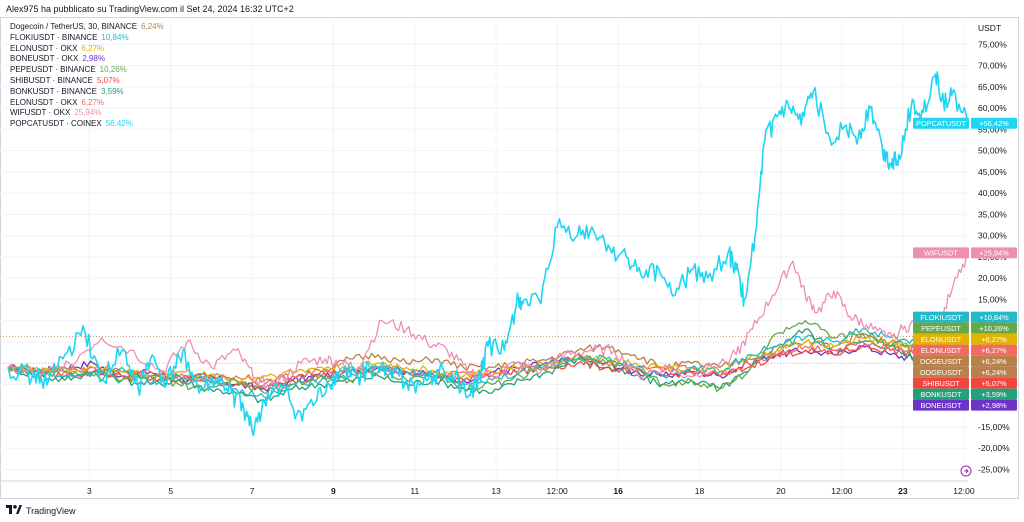 The height and width of the screenshot is (522, 1024). What do you see at coordinates (941, 317) in the screenshot?
I see `badge-label: FLOKIUSDT` at bounding box center [941, 317].